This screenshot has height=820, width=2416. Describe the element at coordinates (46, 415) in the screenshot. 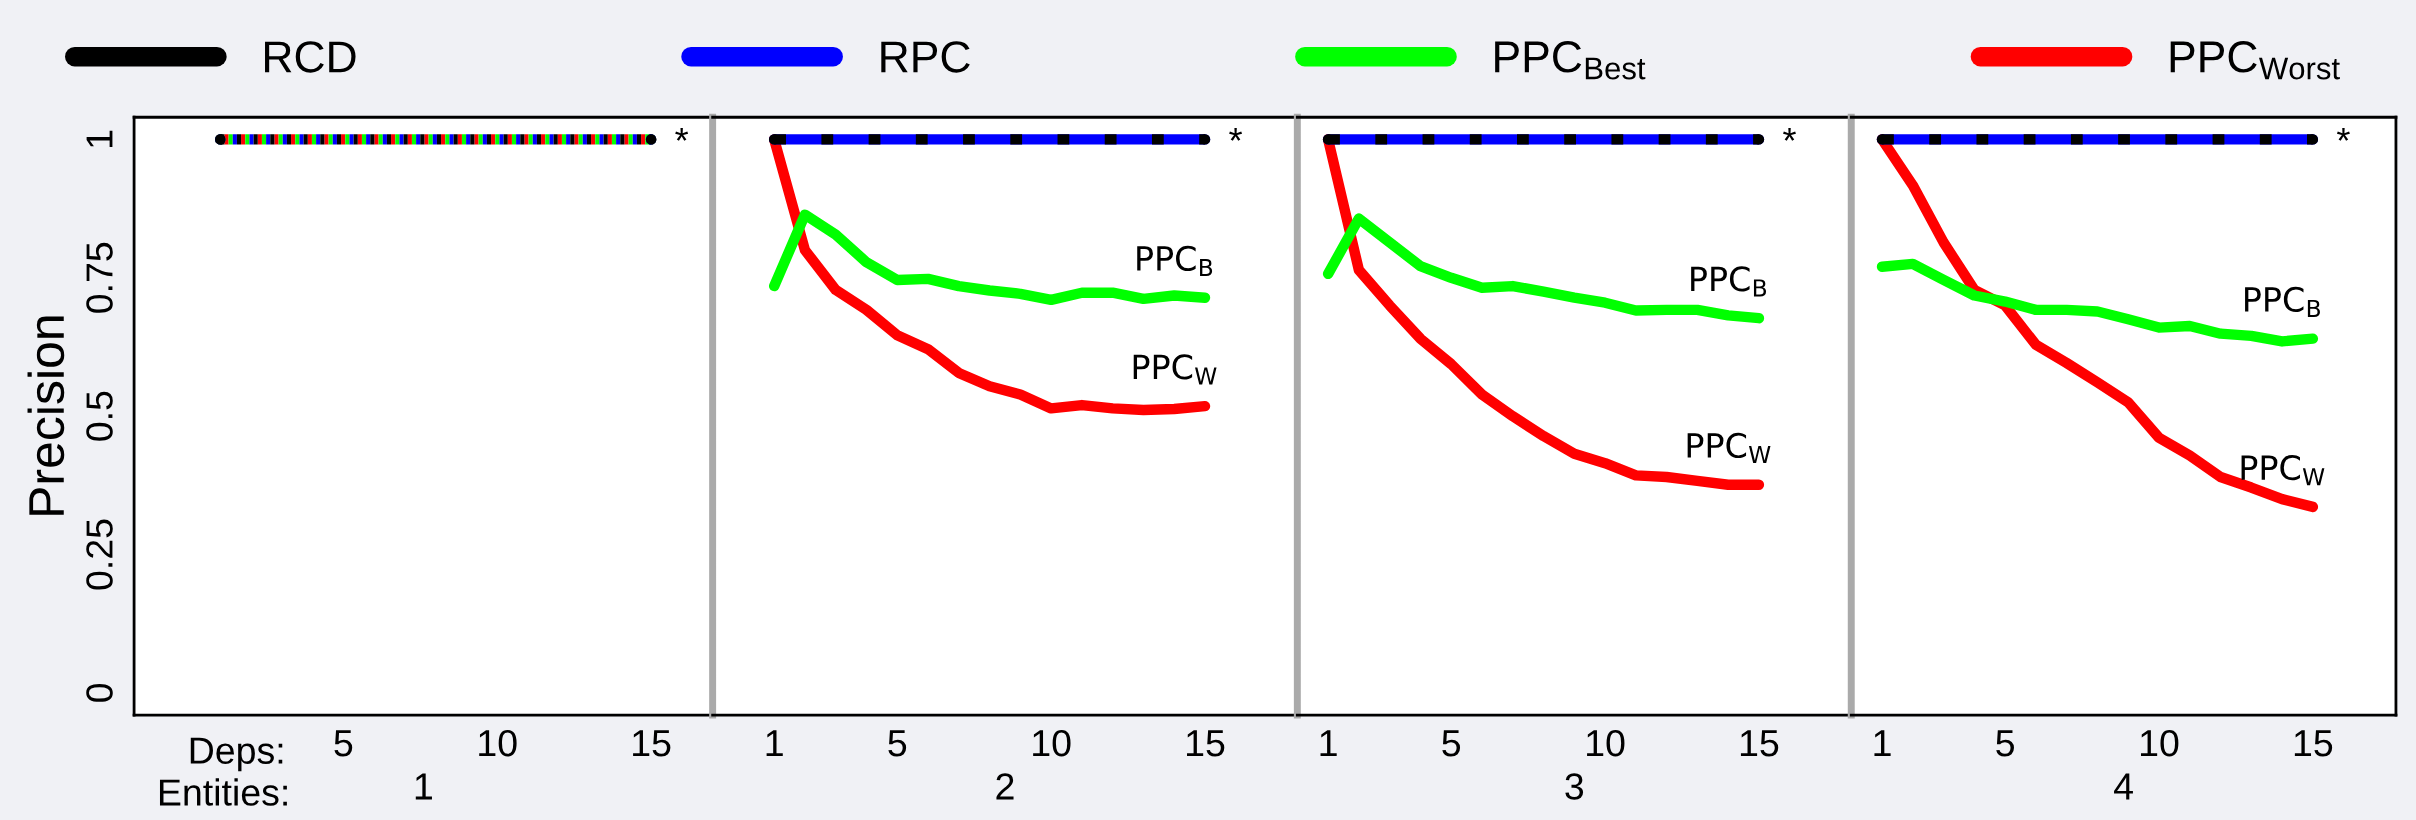

I see `y-axis-title: Precision` at that location.